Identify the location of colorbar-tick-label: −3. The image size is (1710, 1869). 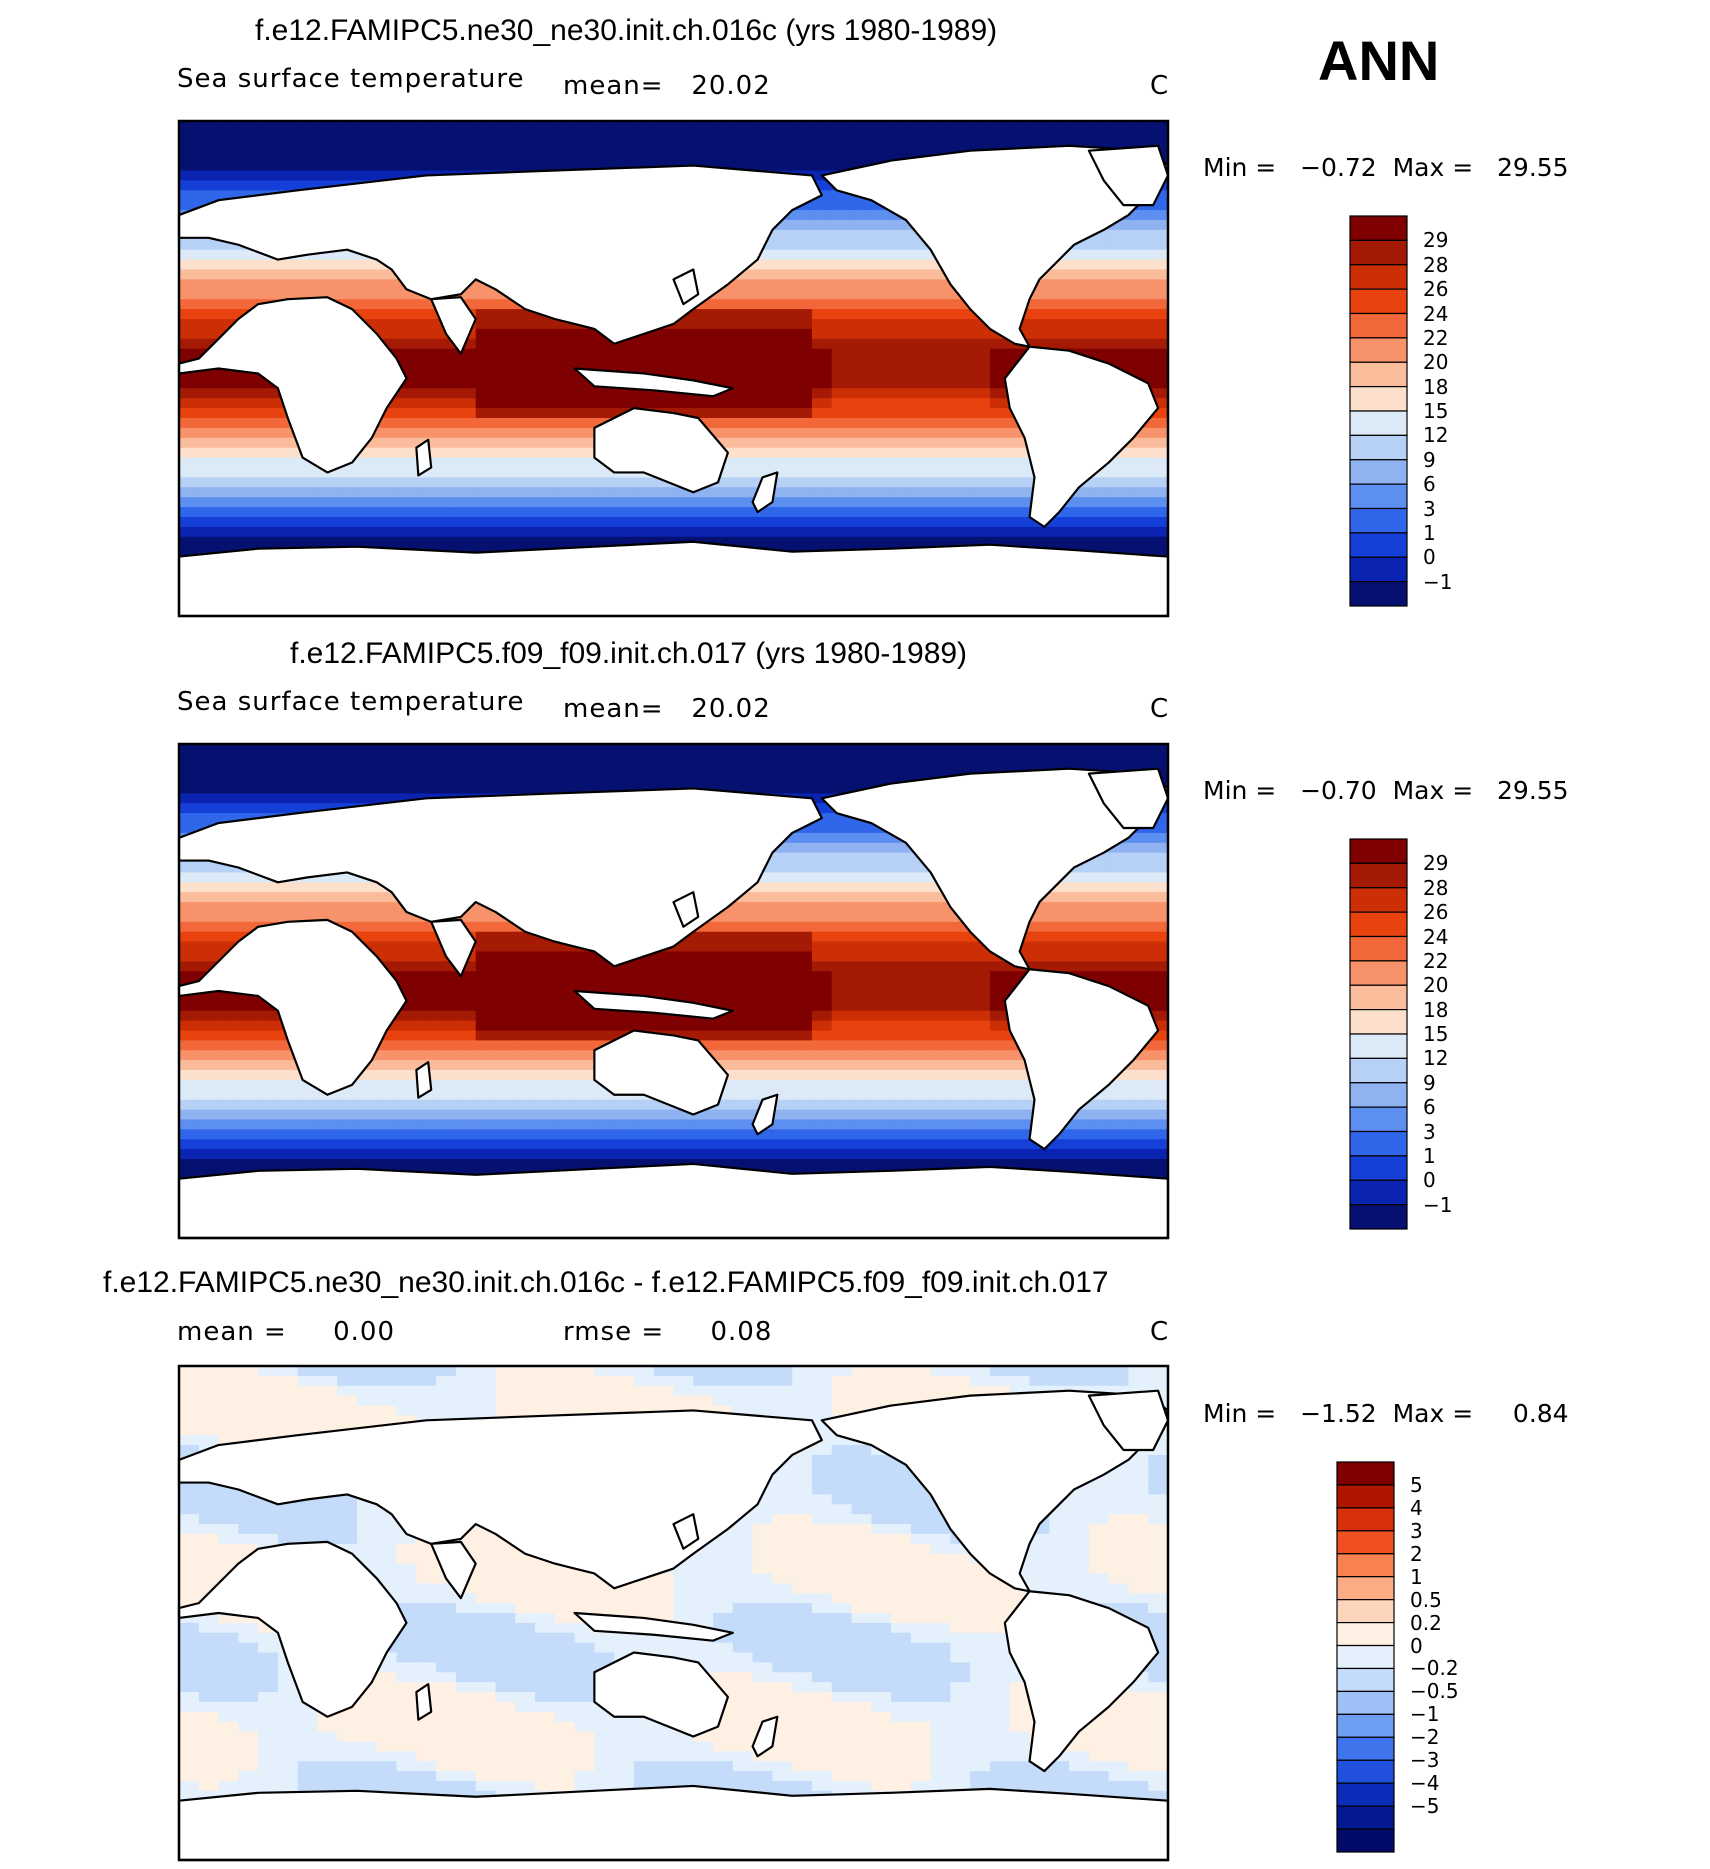
(1425, 1760).